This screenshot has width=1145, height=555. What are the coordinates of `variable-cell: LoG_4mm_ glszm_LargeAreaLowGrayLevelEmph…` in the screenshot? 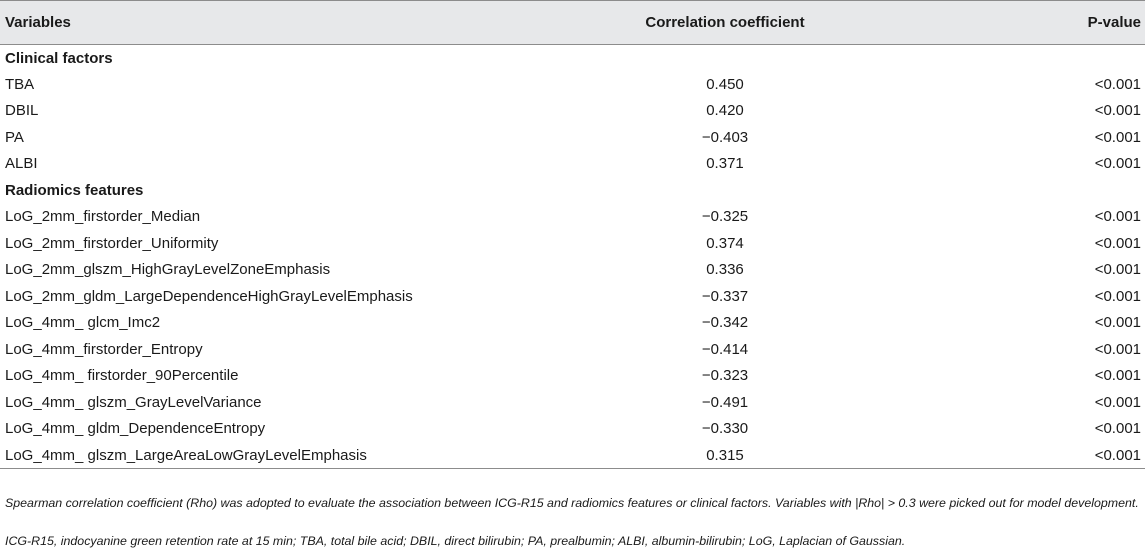 It's located at (300, 455).